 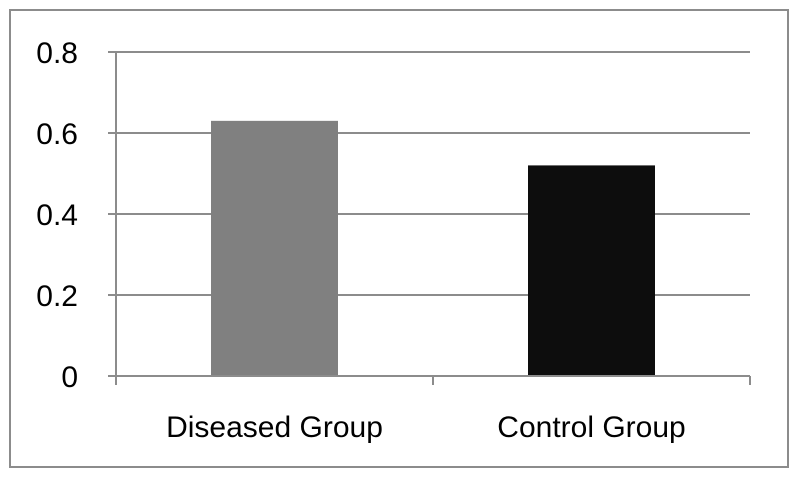 What do you see at coordinates (426, 427) in the screenshot?
I see `x-tick-labels: Diseased Group Control Group` at bounding box center [426, 427].